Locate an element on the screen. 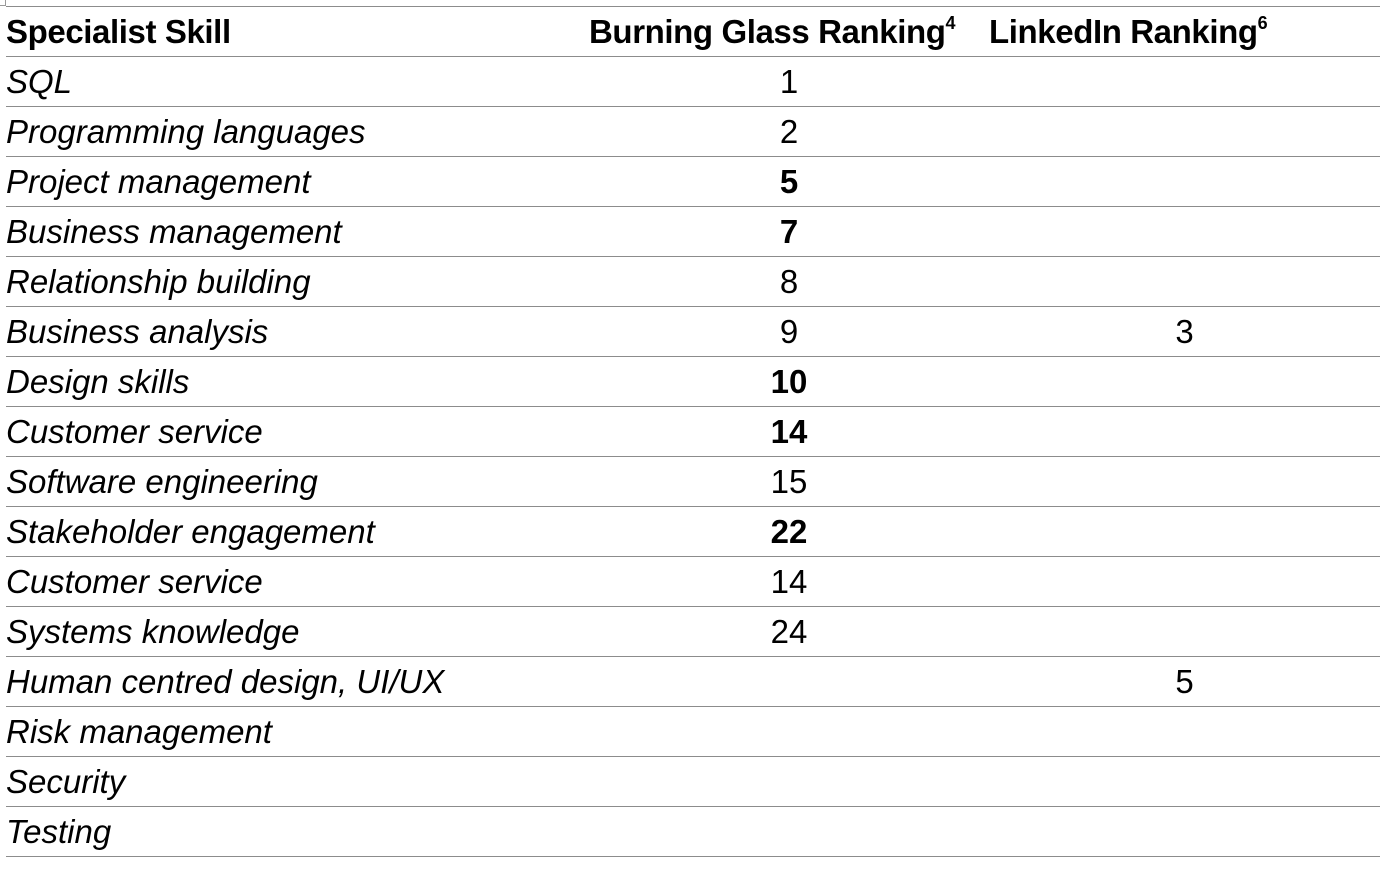  table-row: Systems knowledge 24 is located at coordinates (693, 631).